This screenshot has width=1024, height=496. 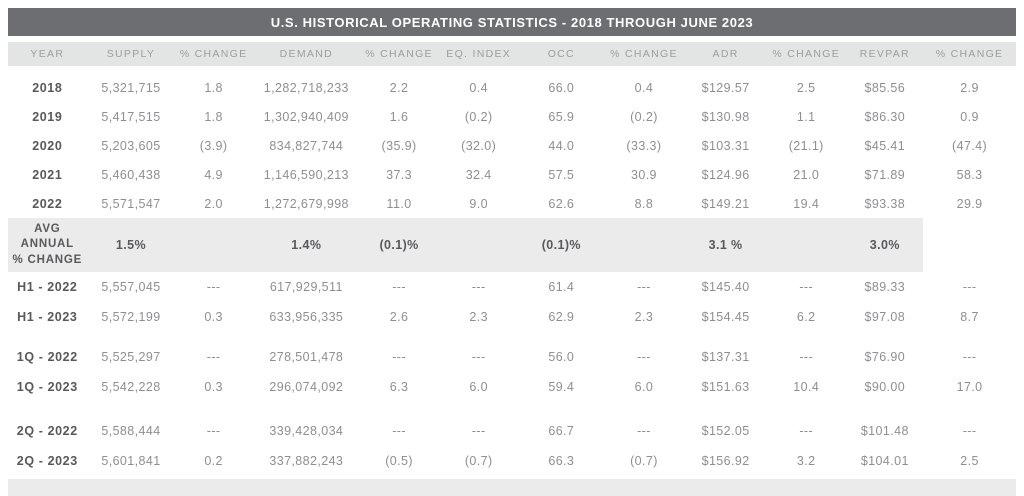 I want to click on column-header-3: DEMAND, so click(x=306, y=54).